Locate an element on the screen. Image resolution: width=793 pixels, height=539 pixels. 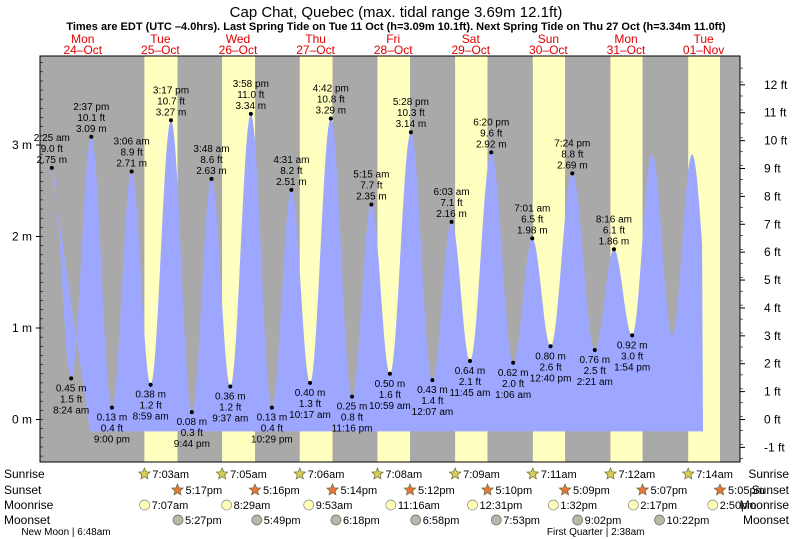
tide-height-ft-label: 0.3 ft is located at coordinates (192, 433).